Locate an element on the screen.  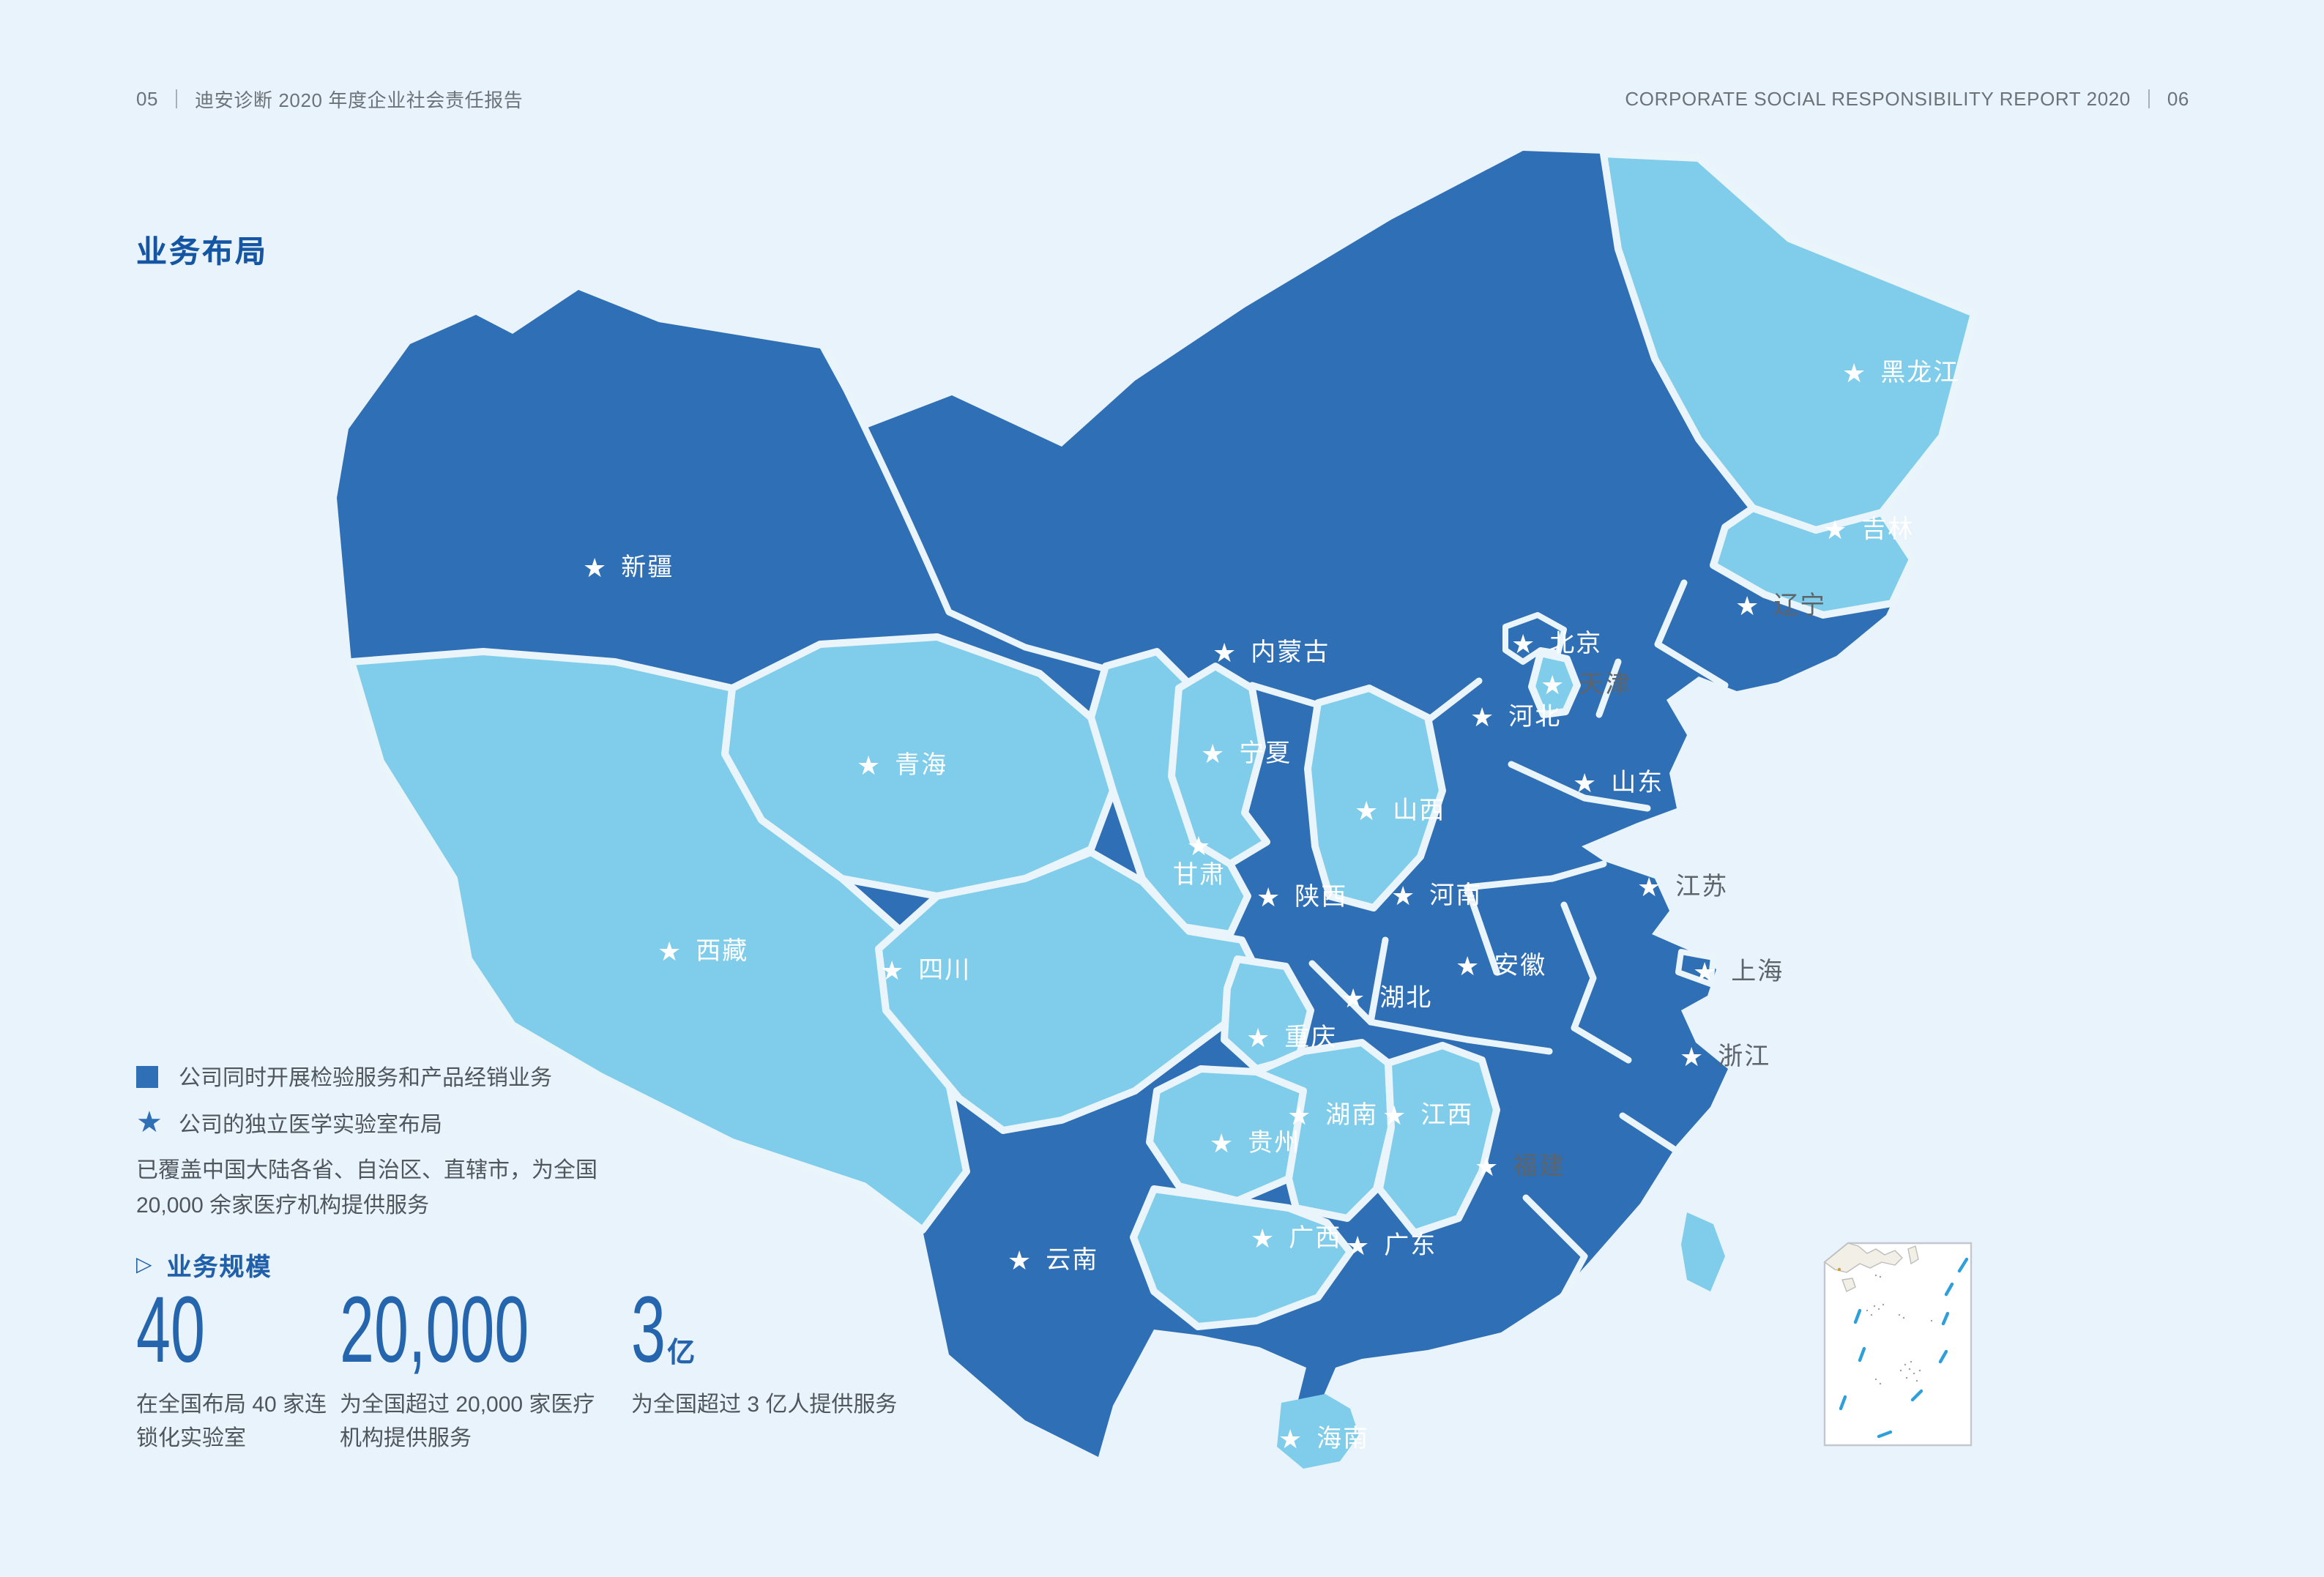
stat-value: 40 is located at coordinates (170, 1329).